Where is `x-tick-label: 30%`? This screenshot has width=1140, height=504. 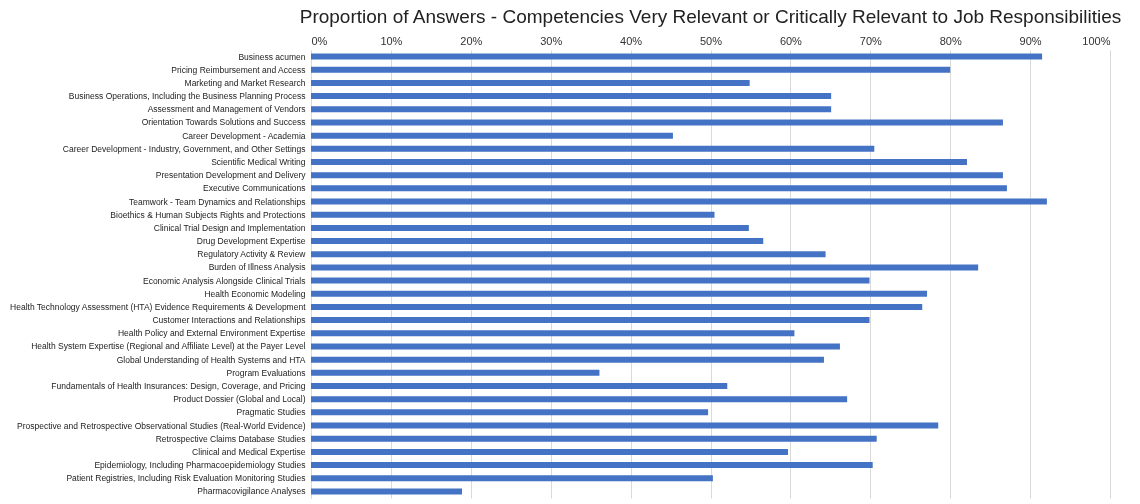 x-tick-label: 30% is located at coordinates (551, 40).